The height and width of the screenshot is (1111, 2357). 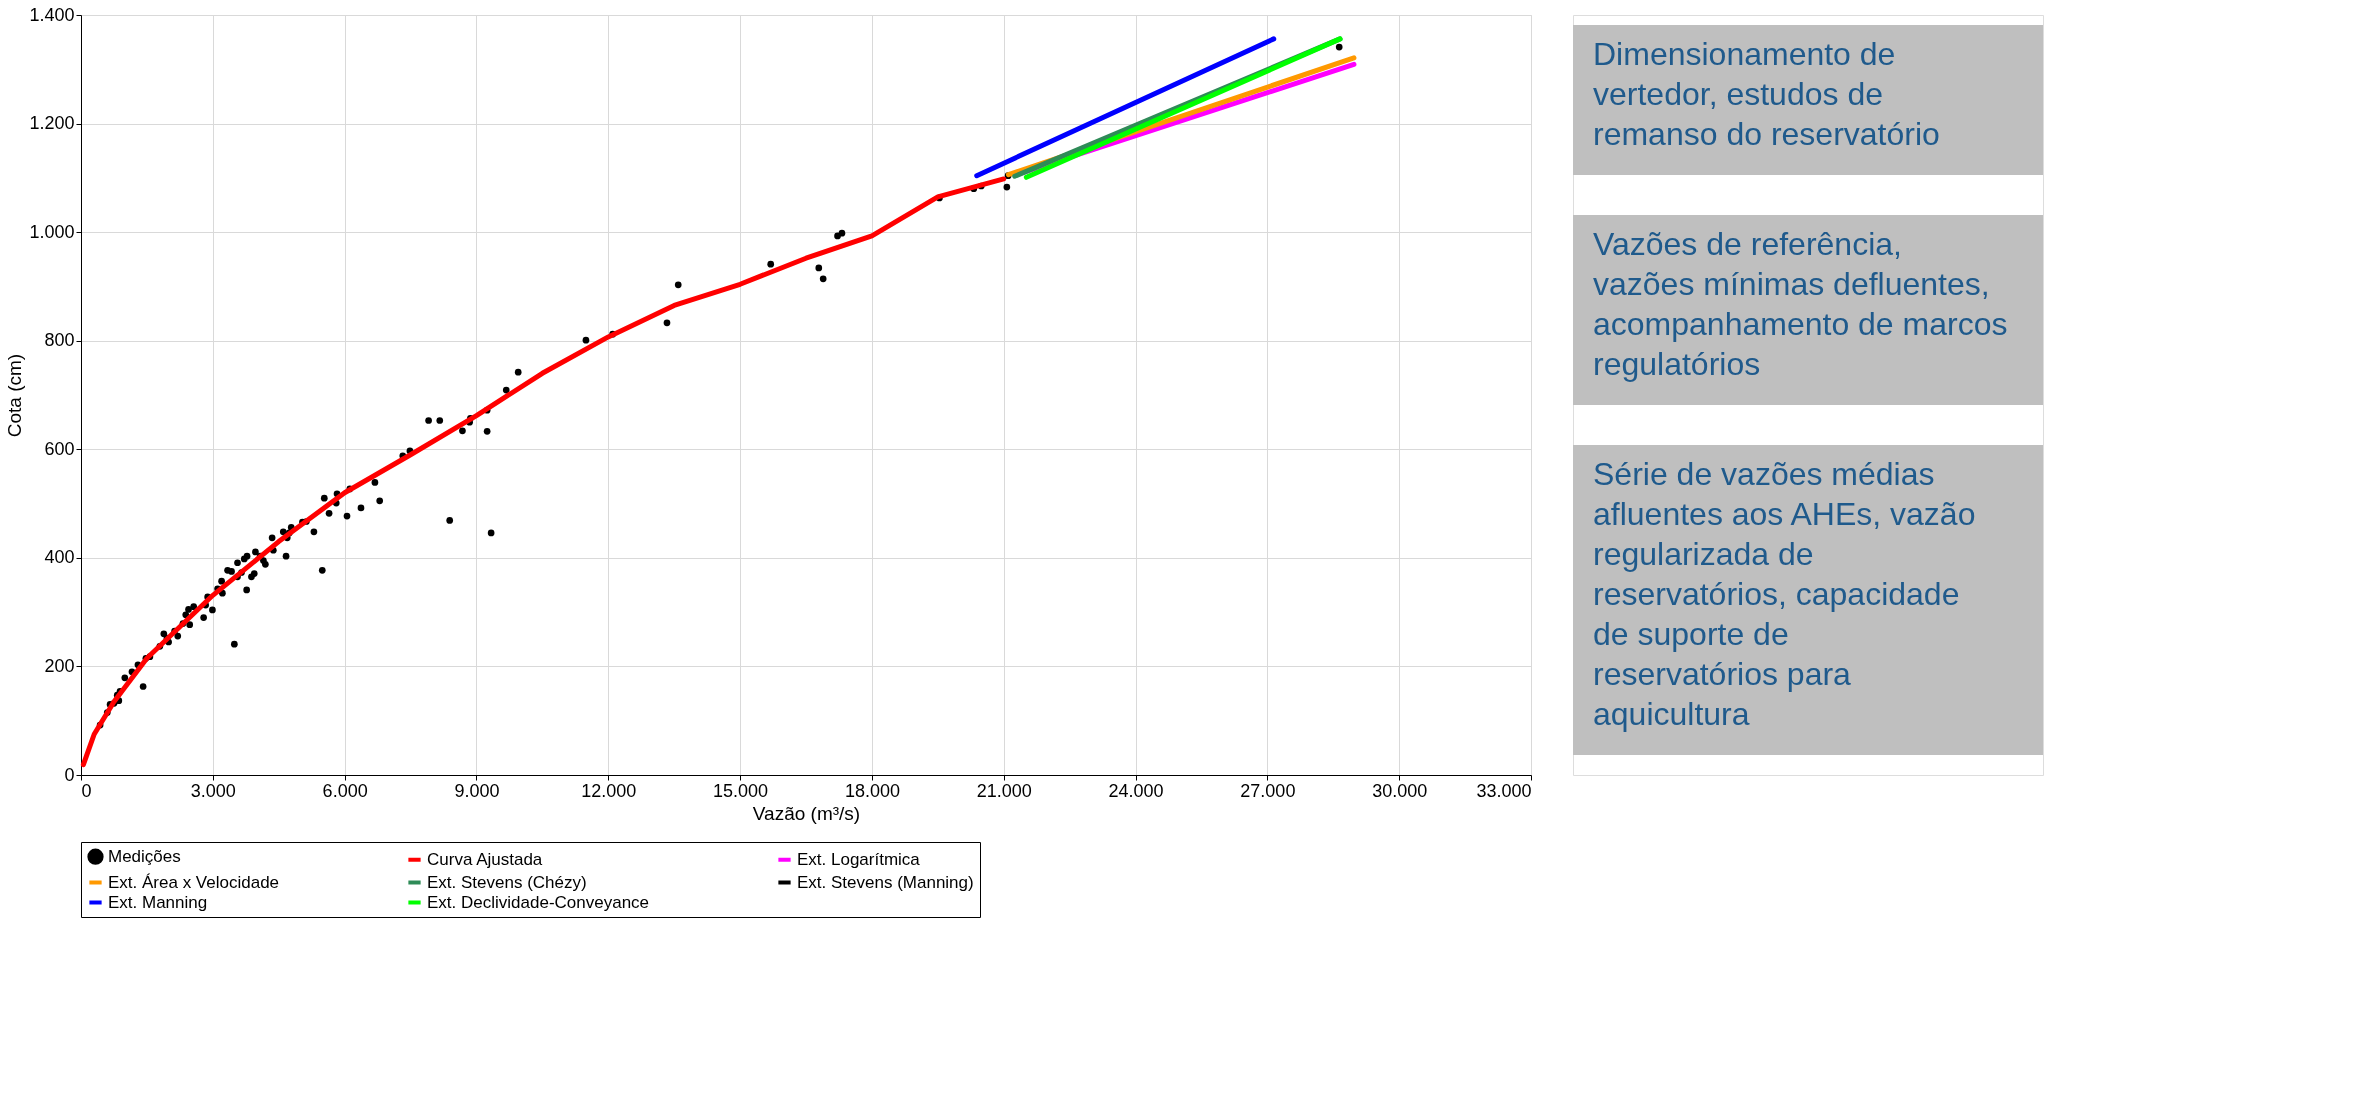 What do you see at coordinates (52, 123) in the screenshot?
I see `y-tick-label: 1.200` at bounding box center [52, 123].